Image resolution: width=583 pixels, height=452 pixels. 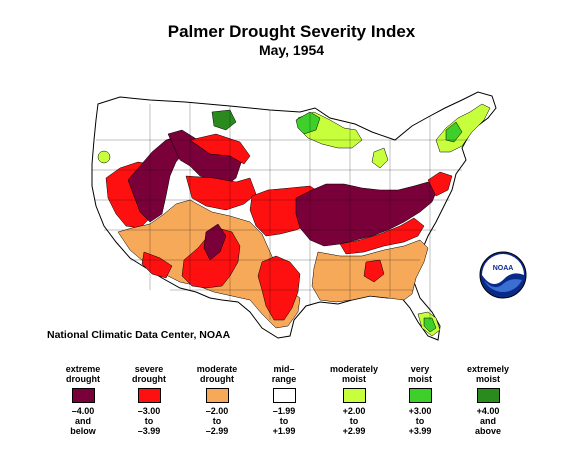 I want to click on legend-range-line: +1.99, so click(x=284, y=431).